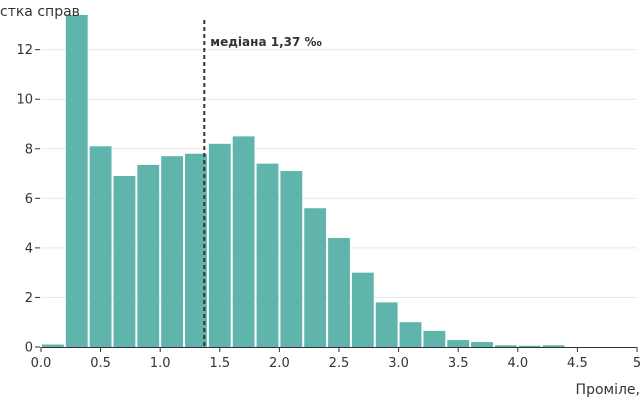  I want to click on y-axis: 0 2 4 6 8 10 12, so click(28, 199).